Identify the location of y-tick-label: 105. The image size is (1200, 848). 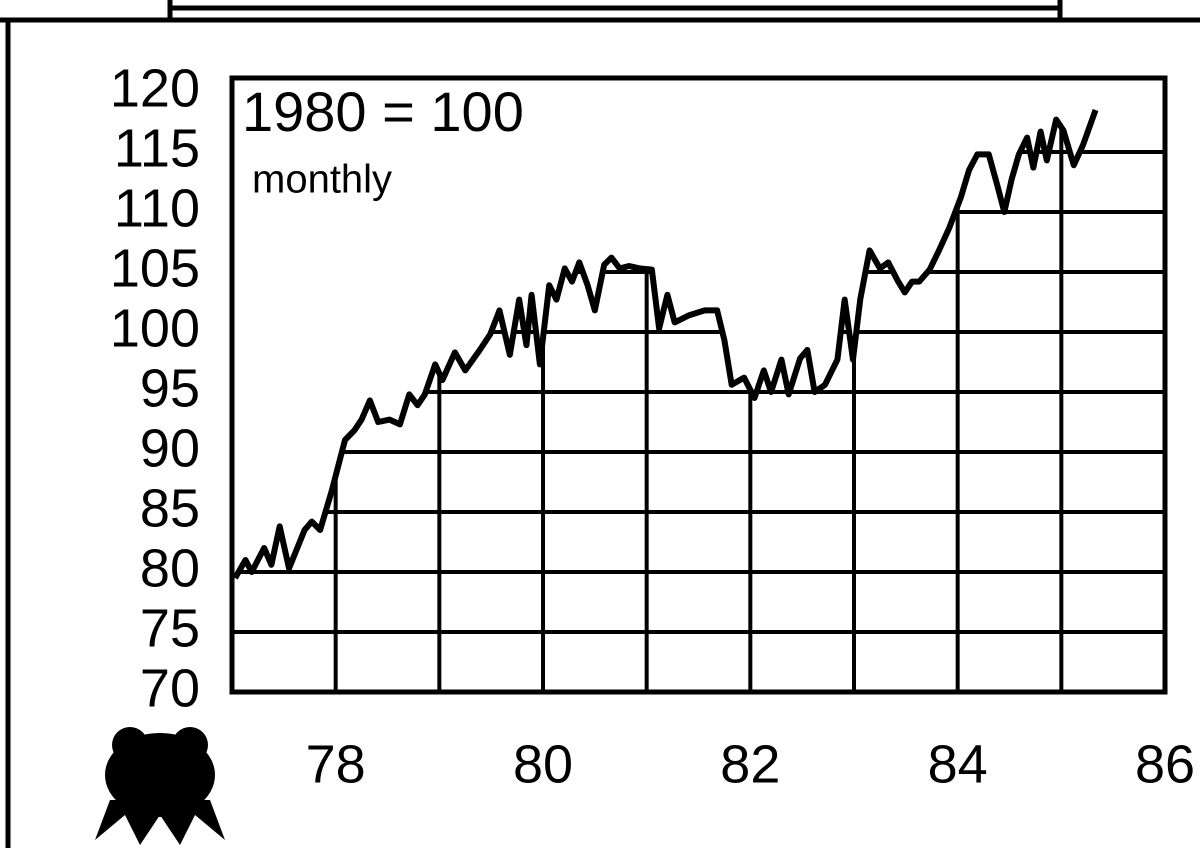
(155, 268).